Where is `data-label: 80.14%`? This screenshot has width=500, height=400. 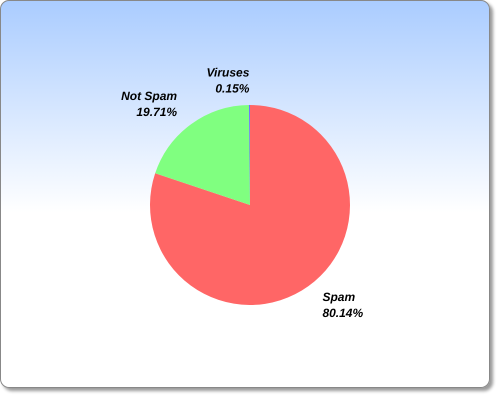 data-label: 80.14% is located at coordinates (343, 313).